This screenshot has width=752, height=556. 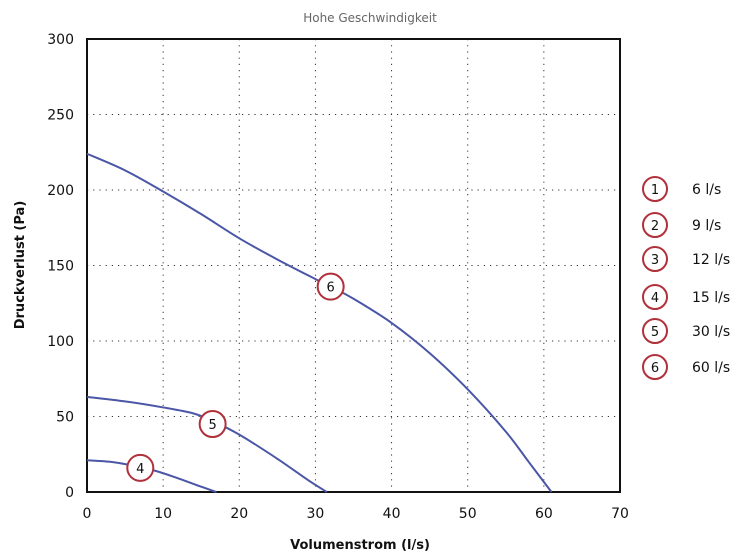 What do you see at coordinates (711, 332) in the screenshot?
I see `legend-label: 30 l/s` at bounding box center [711, 332].